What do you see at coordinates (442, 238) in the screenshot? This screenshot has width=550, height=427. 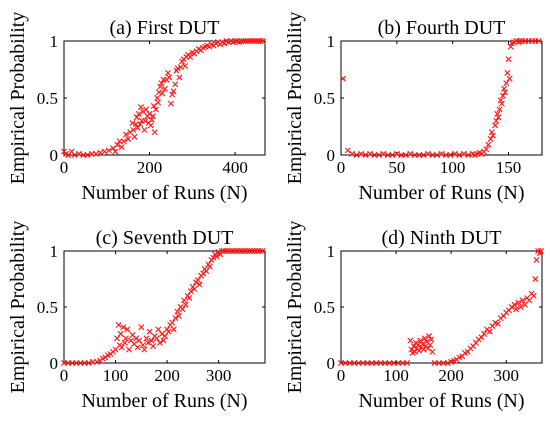 I see `panel-title: (d) Ninth DUT` at bounding box center [442, 238].